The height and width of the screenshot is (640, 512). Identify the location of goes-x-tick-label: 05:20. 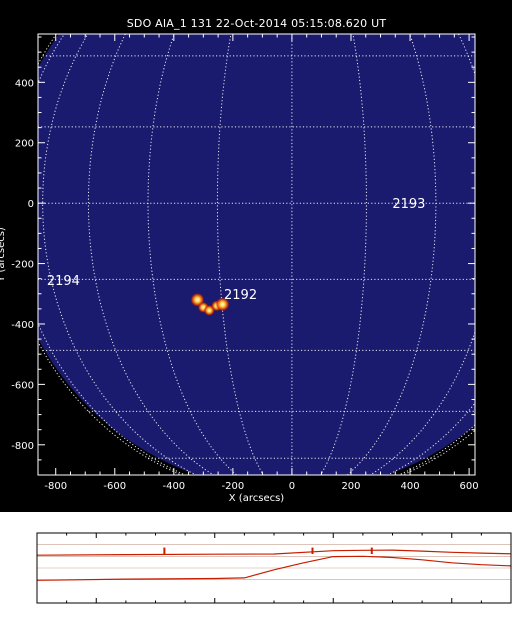
(452, 615).